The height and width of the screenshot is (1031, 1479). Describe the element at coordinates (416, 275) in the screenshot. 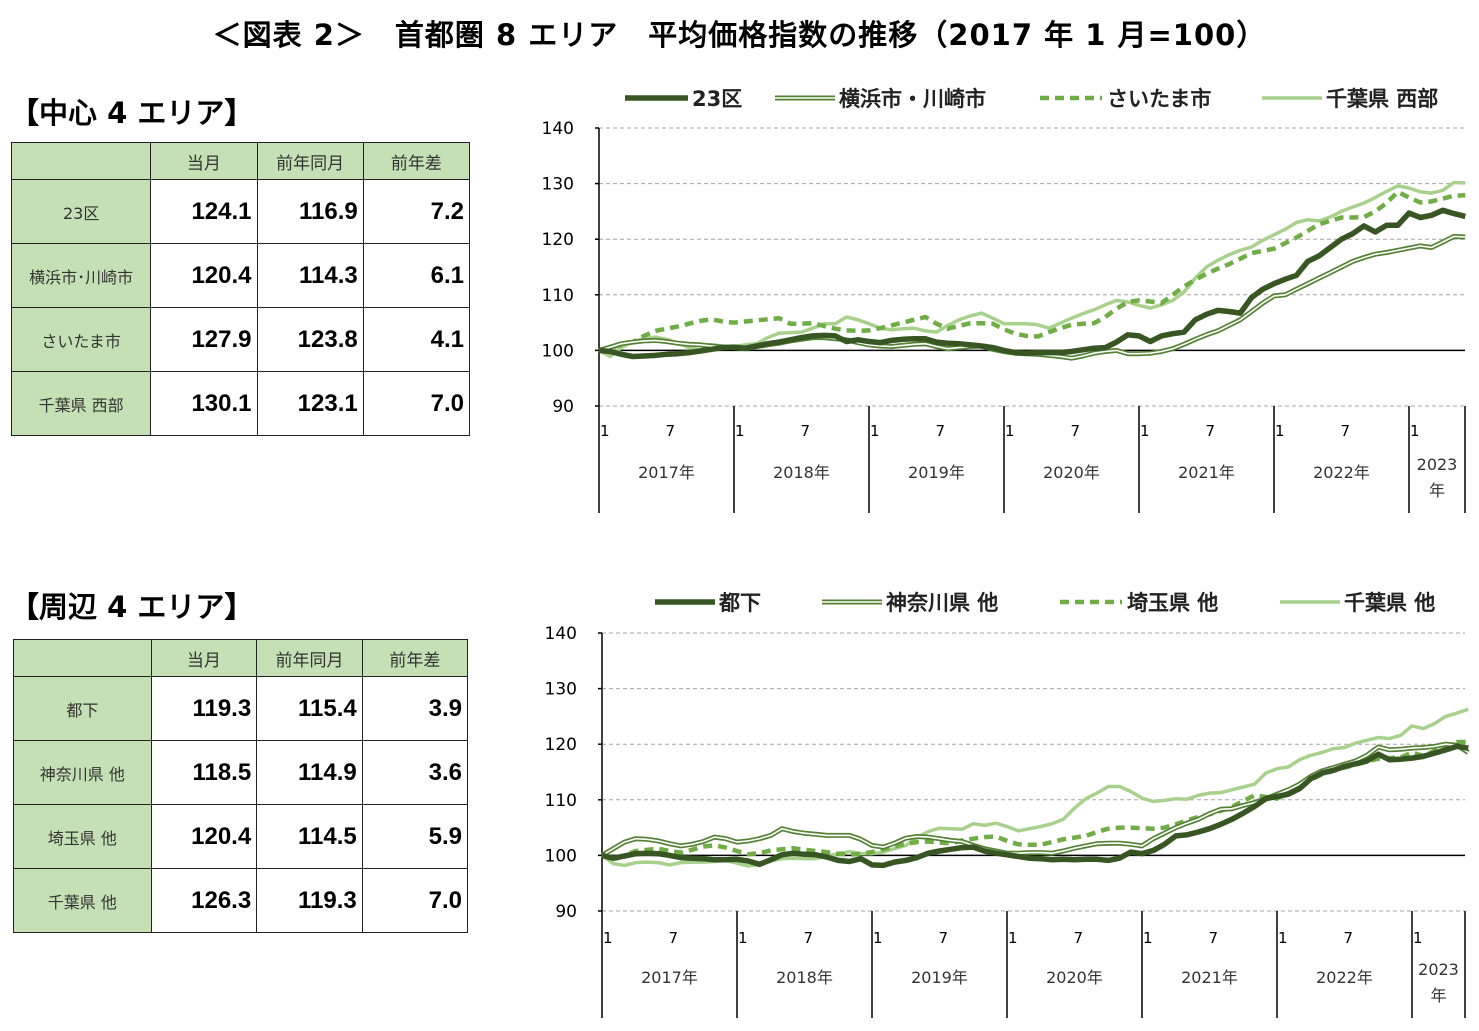

I see `cell-diff: 6.1` at that location.